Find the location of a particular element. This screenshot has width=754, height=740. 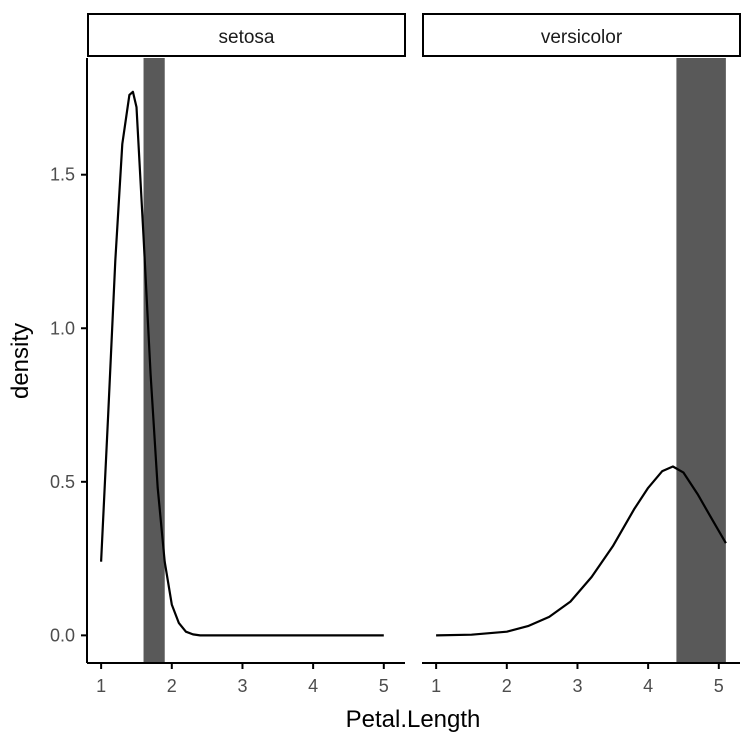

shaded-band-versicolor is located at coordinates (701, 360).